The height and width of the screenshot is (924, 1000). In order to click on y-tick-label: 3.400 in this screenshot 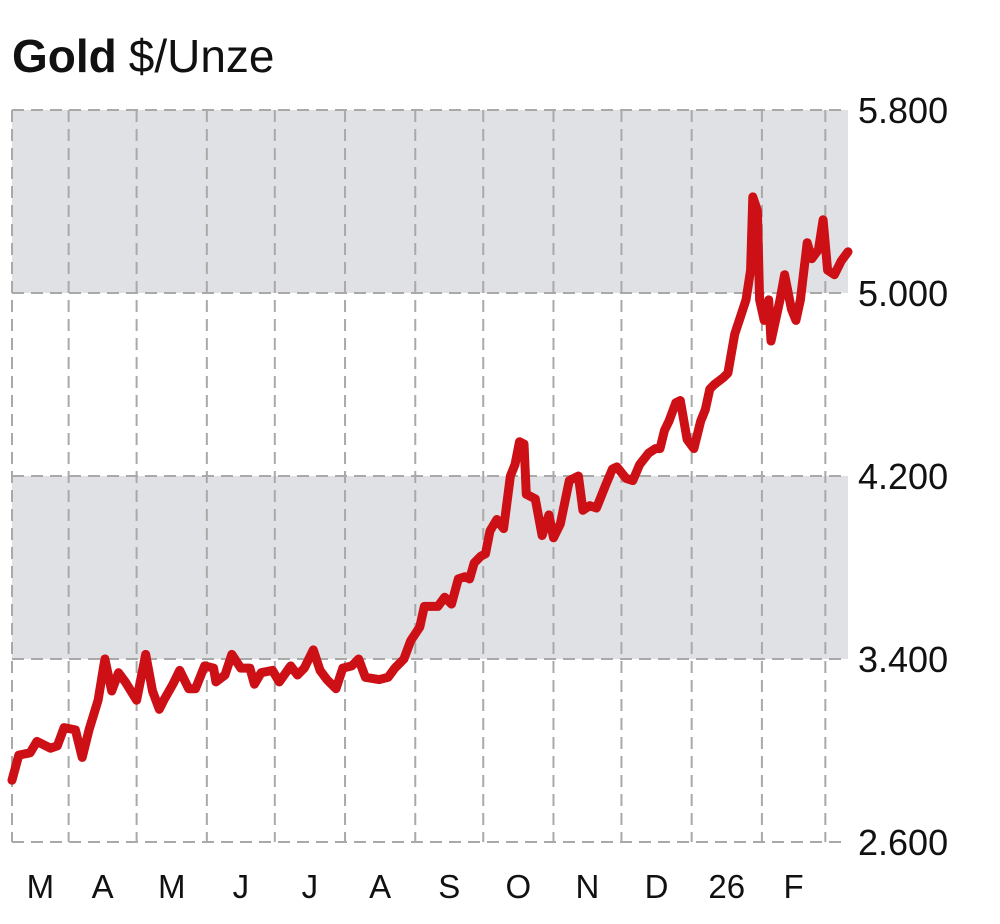, I will do `click(903, 659)`.